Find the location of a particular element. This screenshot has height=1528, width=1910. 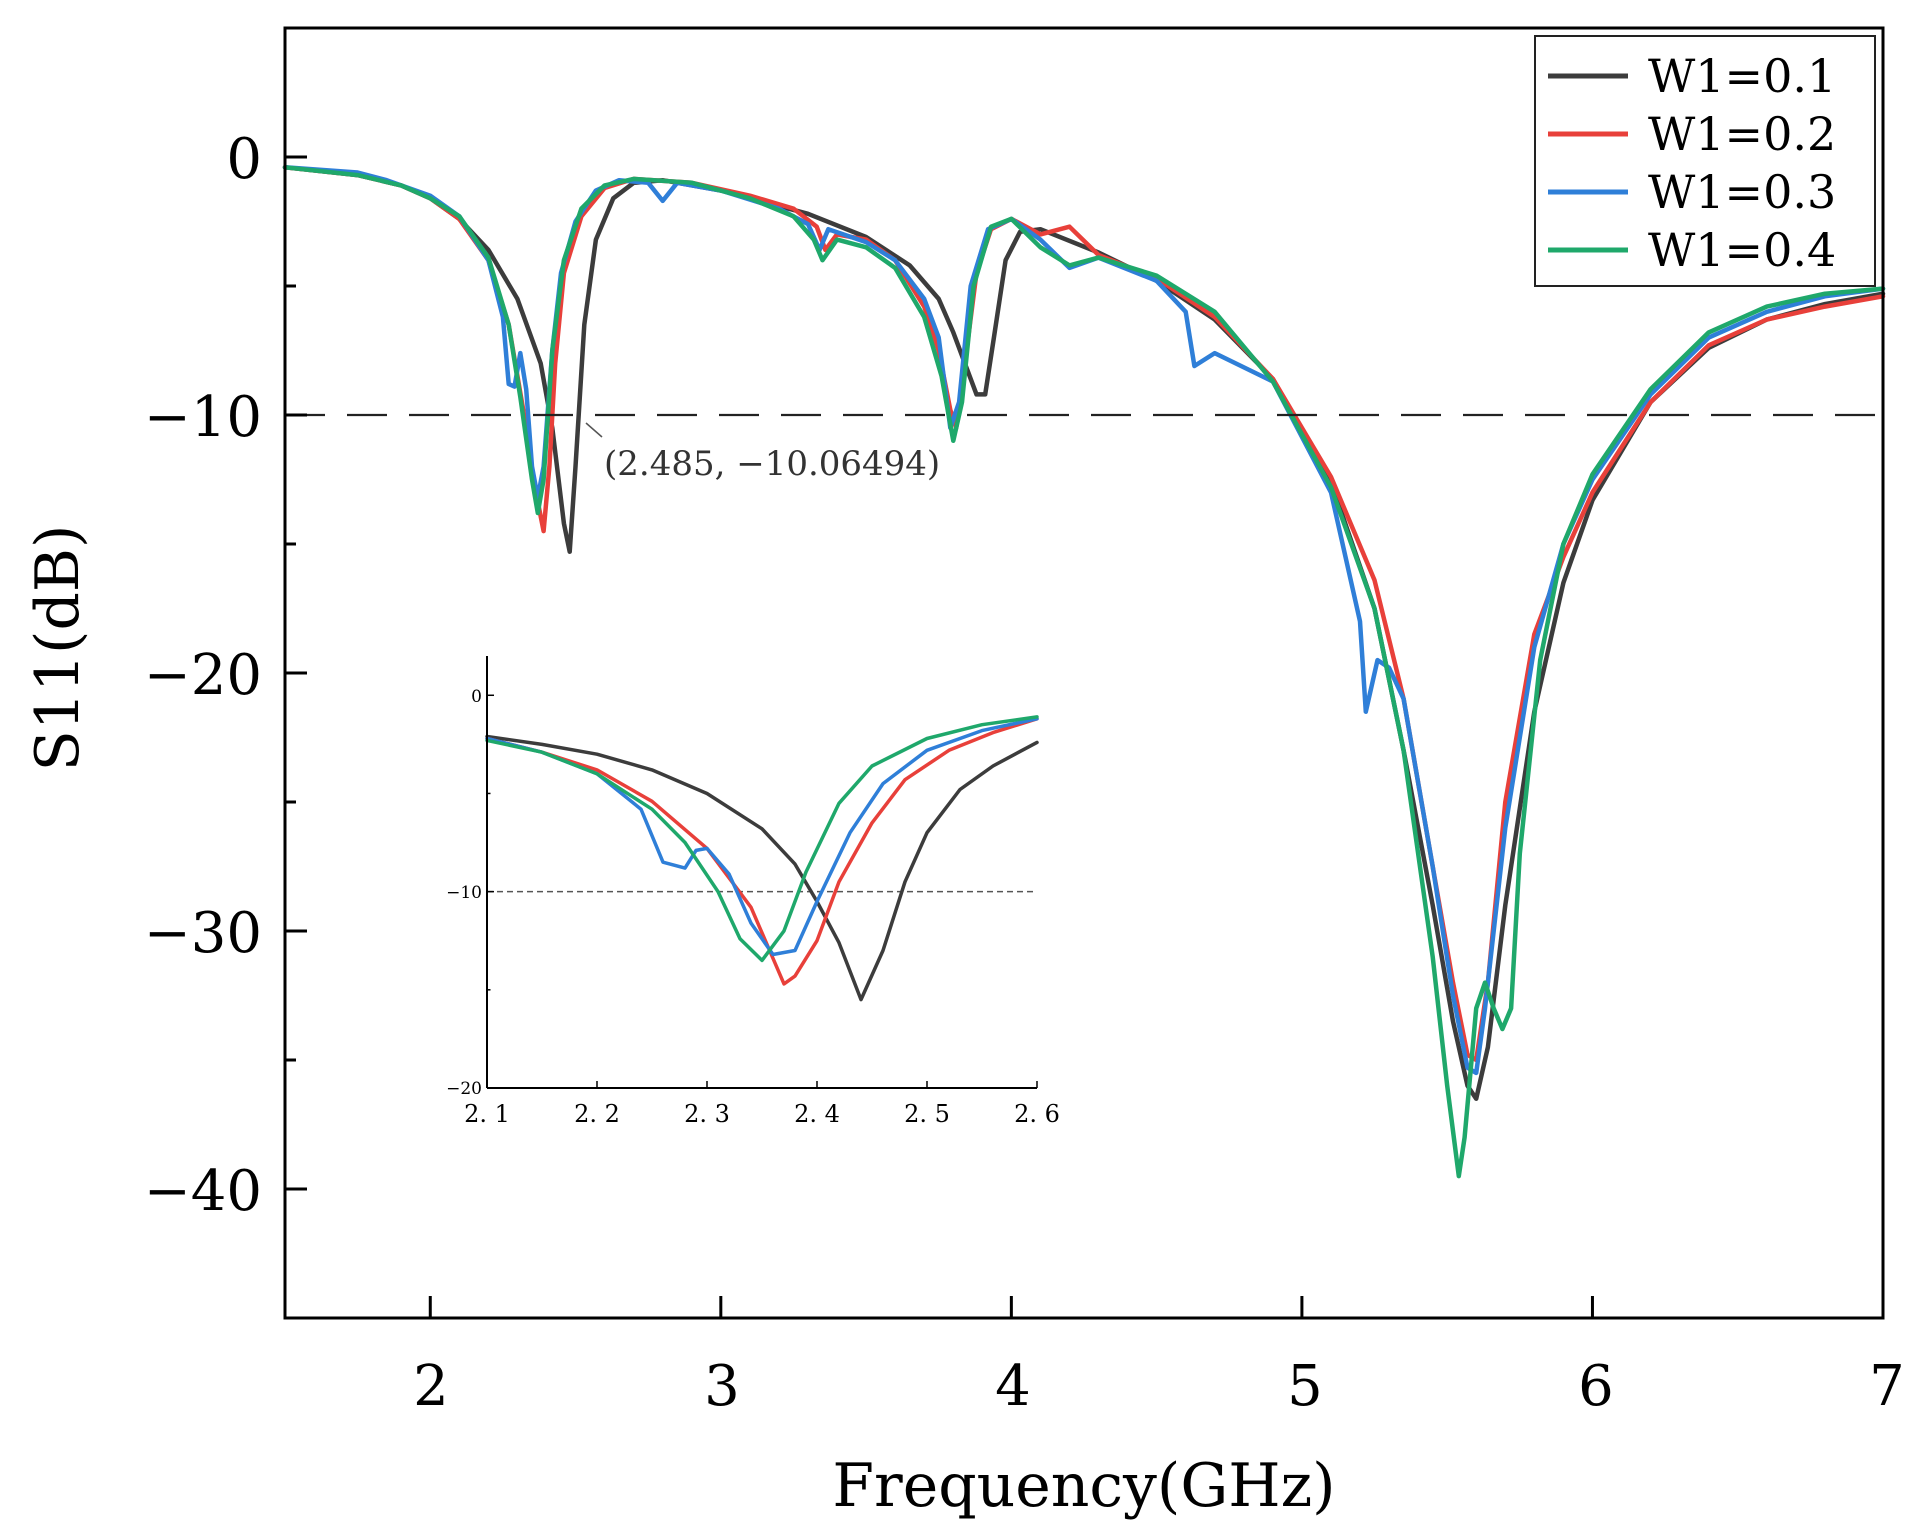

inset-xtick-label: 2. 6 is located at coordinates (1037, 1114).